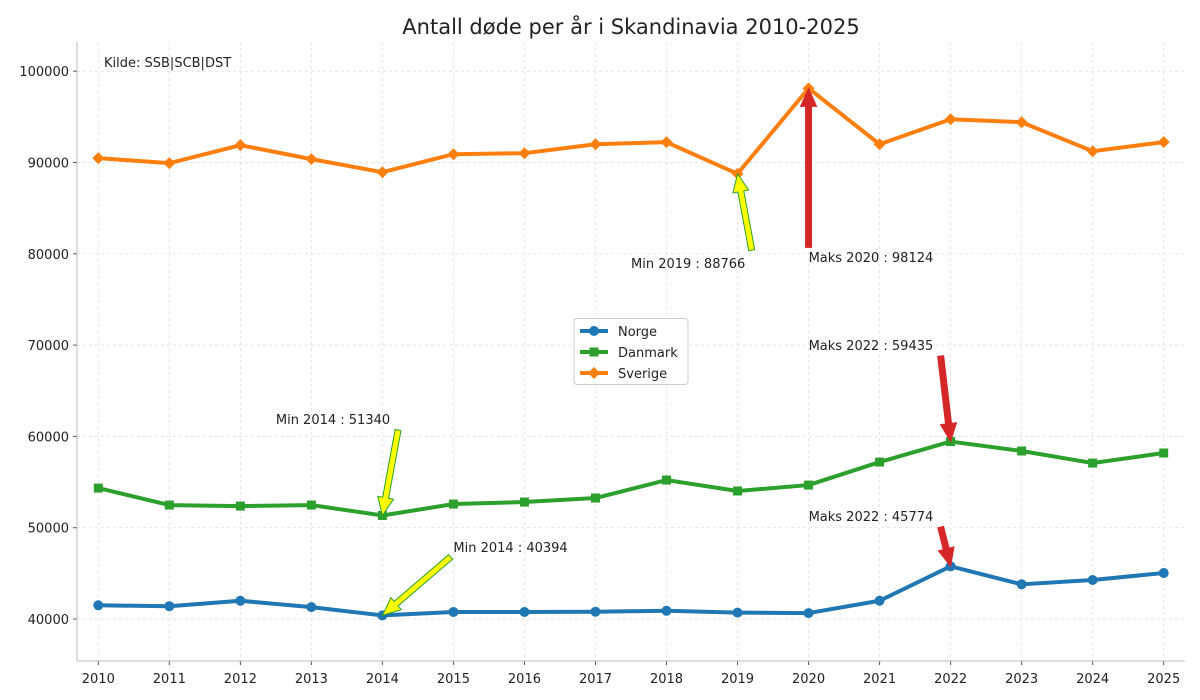 This screenshot has width=1200, height=700. I want to click on x-tick-label: 2012, so click(240, 679).